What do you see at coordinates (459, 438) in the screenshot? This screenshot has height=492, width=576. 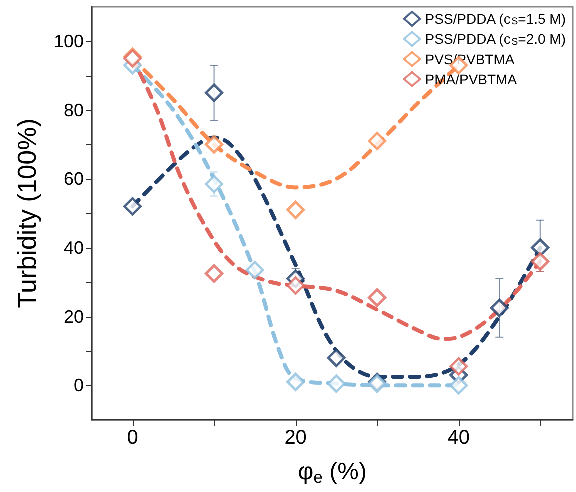 I see `x-tick-label: 40` at bounding box center [459, 438].